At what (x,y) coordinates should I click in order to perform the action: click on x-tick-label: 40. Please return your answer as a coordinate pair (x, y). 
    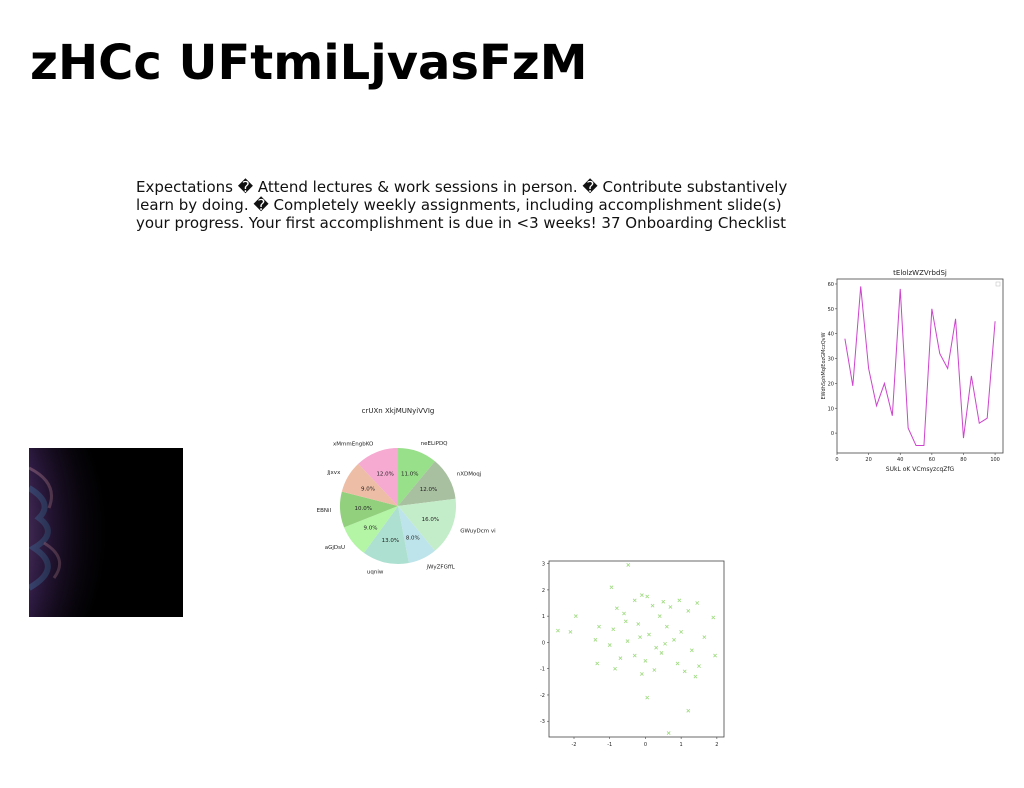
    Looking at the image, I should click on (900, 460).